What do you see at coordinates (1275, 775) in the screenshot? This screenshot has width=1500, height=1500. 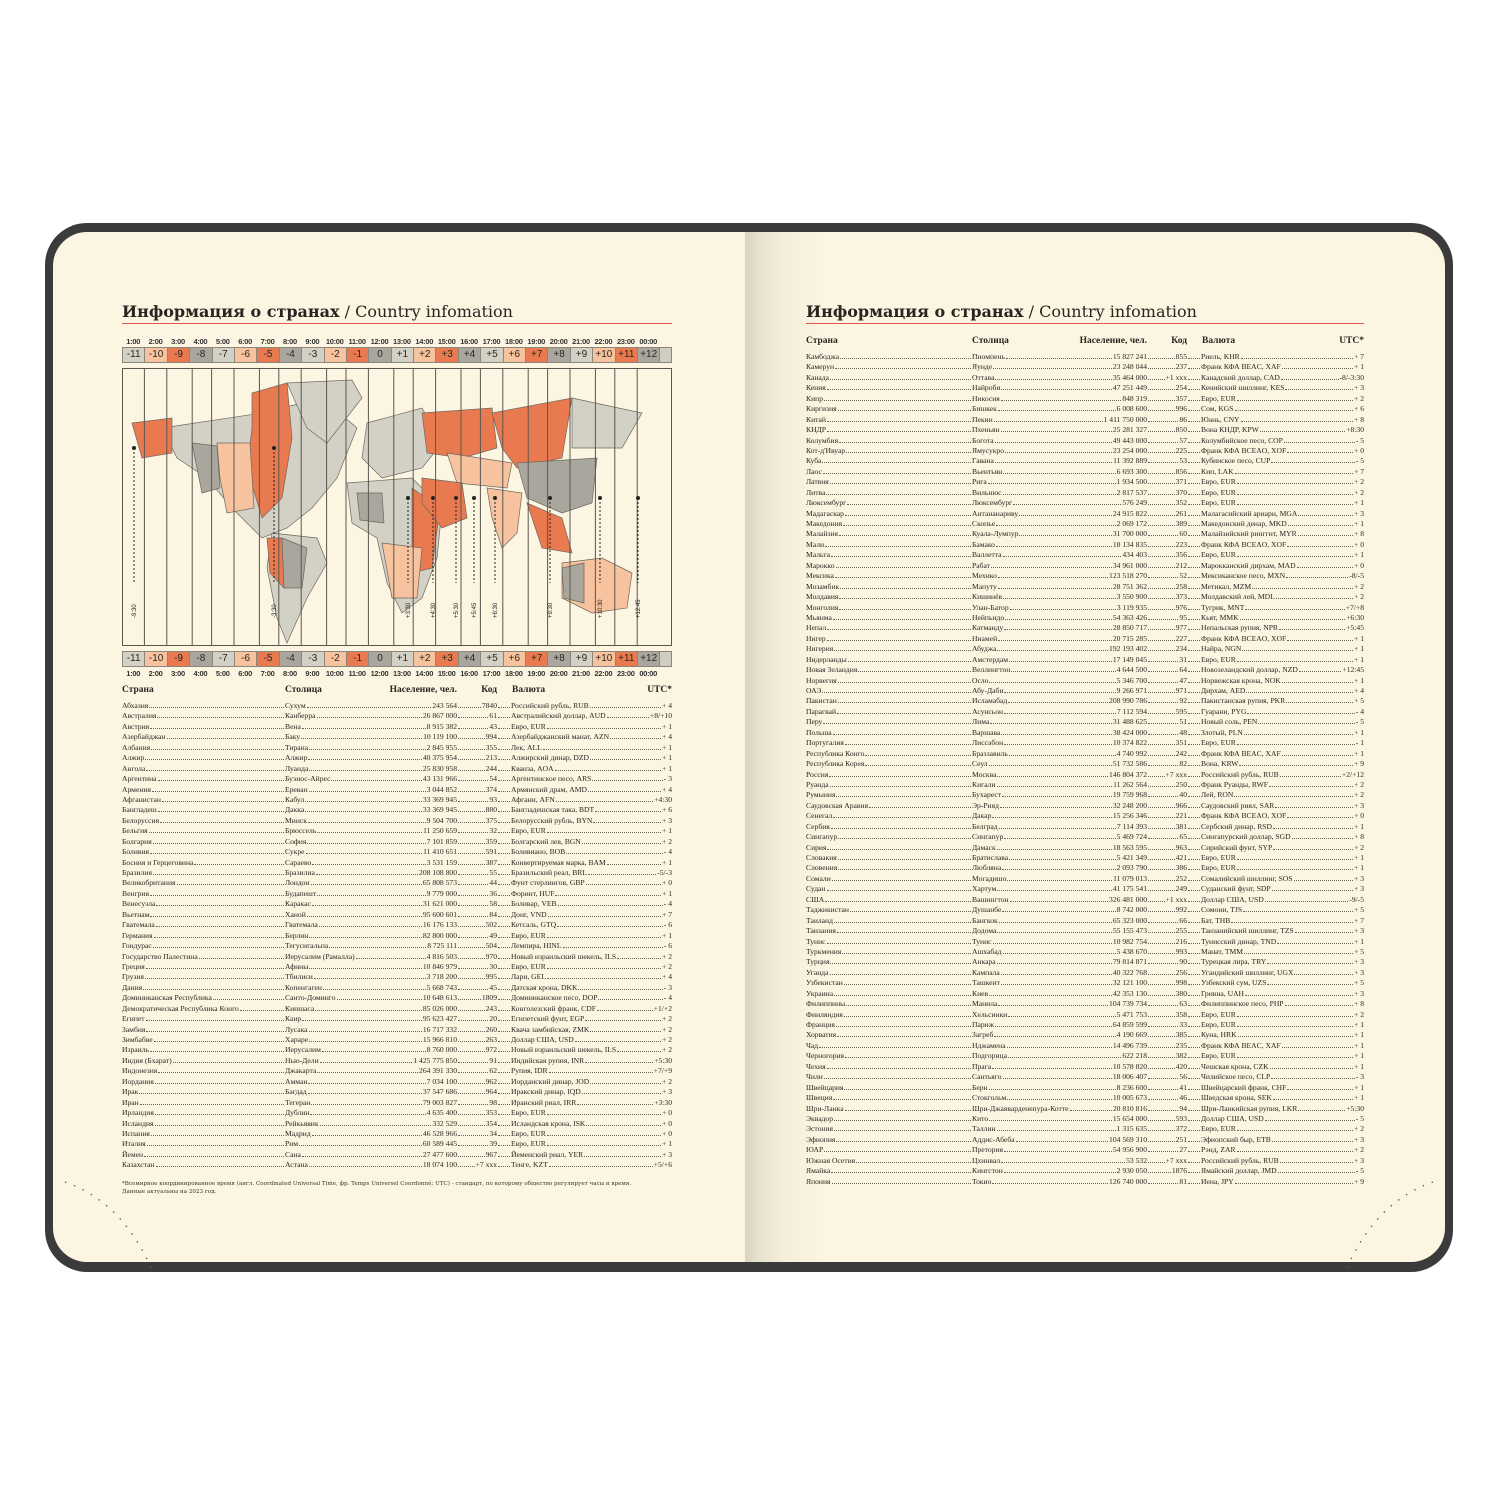 I see `currency-cell: Российский рубль, RUB +2/+12` at bounding box center [1275, 775].